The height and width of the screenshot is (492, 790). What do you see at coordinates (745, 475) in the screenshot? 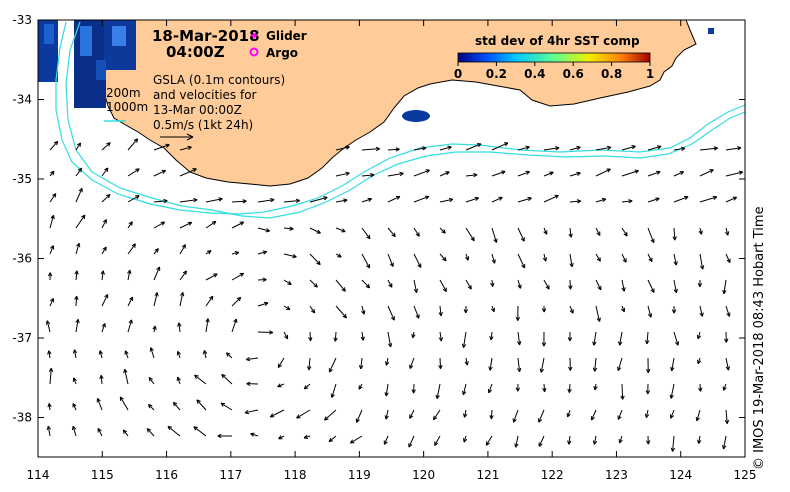
I see `x-tick-label: 125` at bounding box center [745, 475].